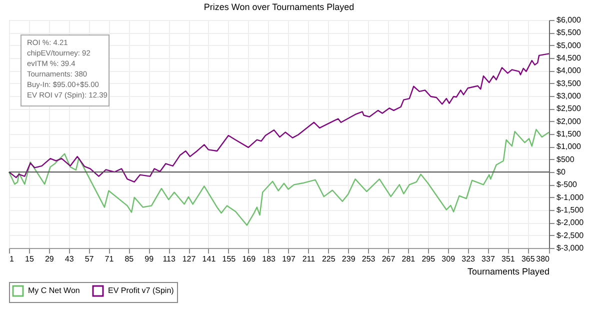  I want to click on x-tick-label: 57, so click(89, 259).